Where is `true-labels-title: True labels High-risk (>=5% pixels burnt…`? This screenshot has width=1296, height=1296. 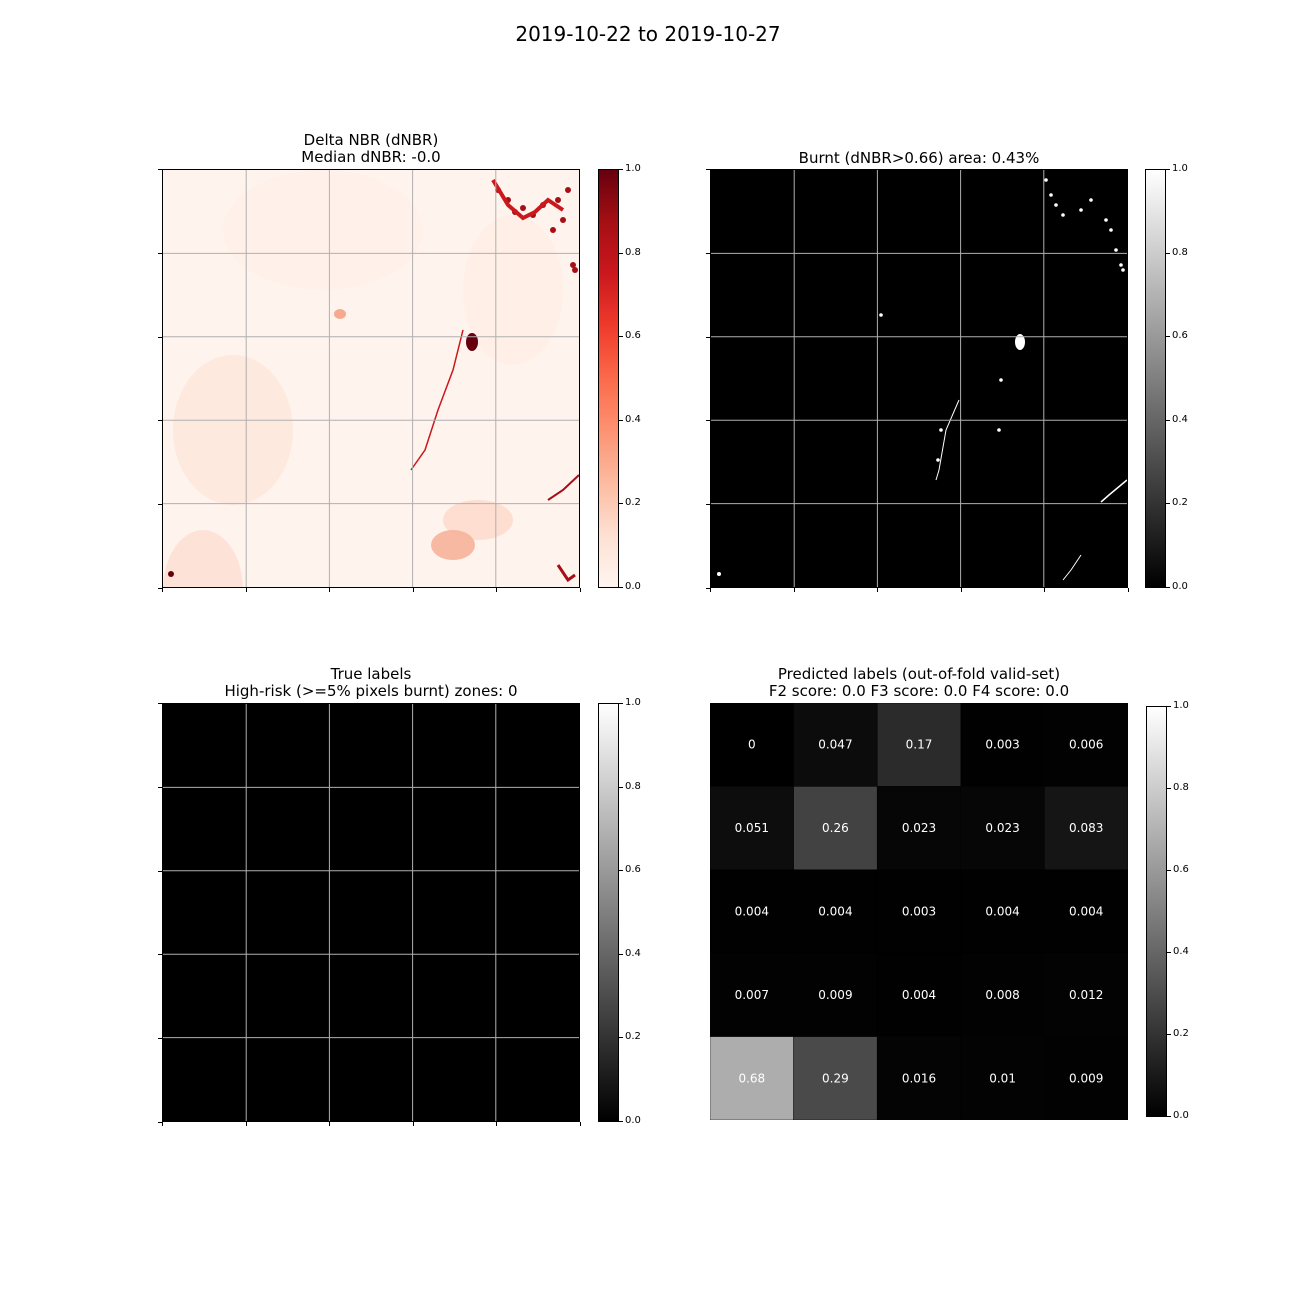 true-labels-title: True labels High-risk (>=5% pixels burnt… is located at coordinates (371, 683).